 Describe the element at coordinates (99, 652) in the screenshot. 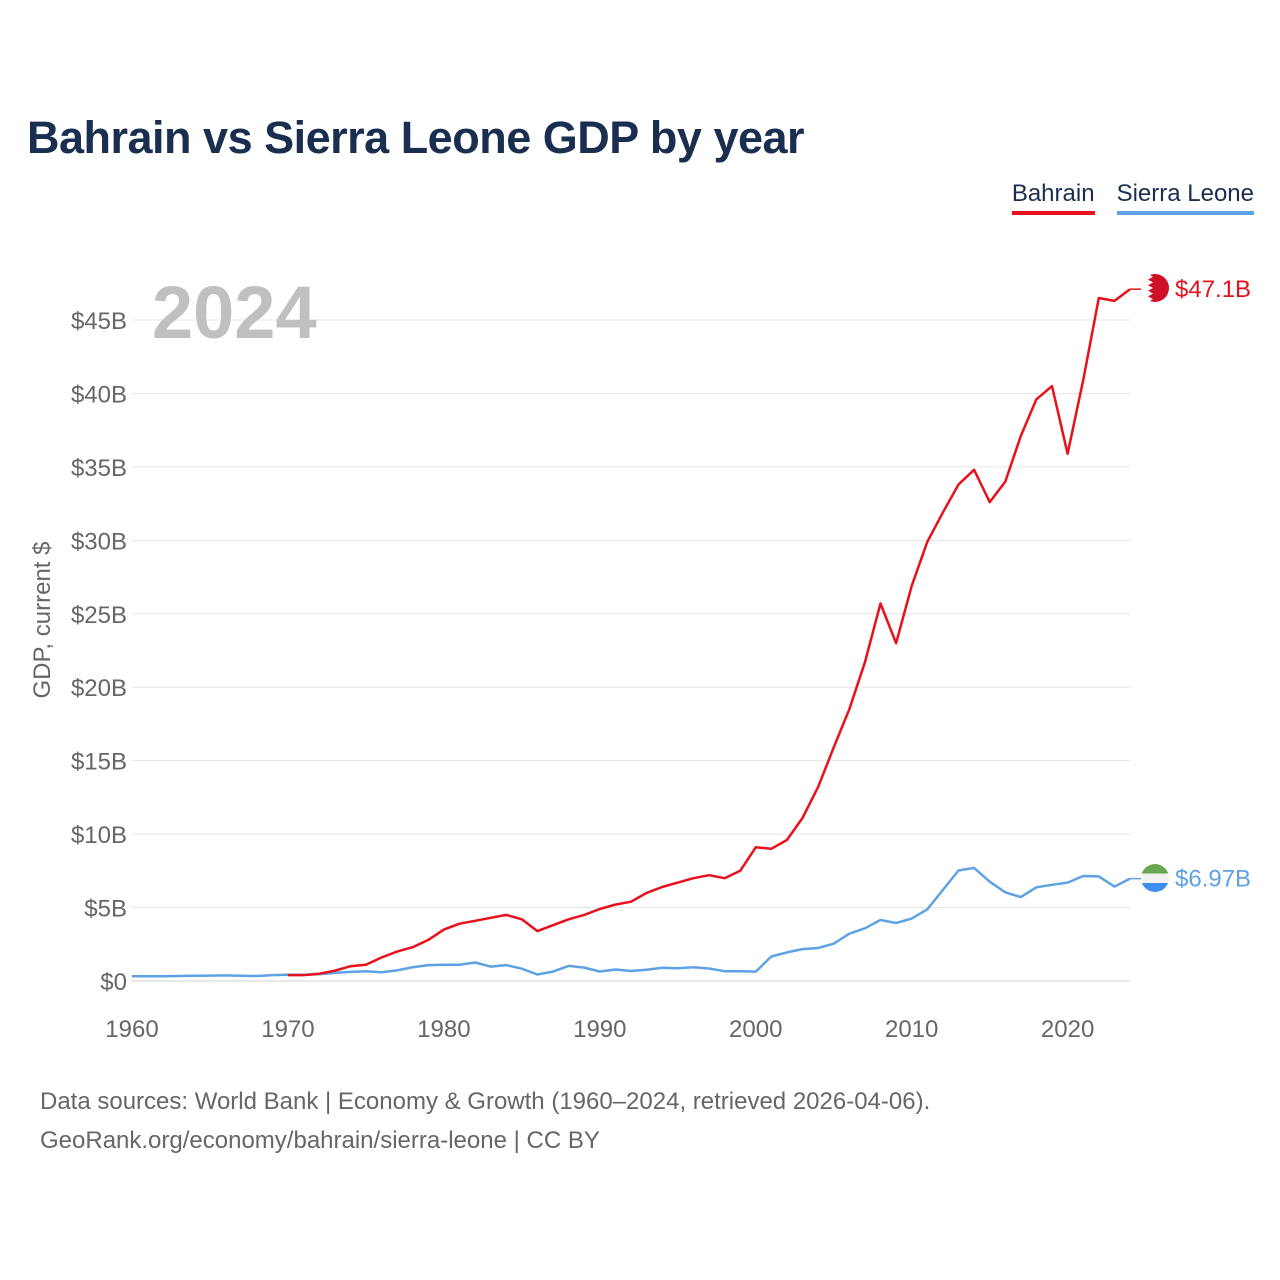

I see `y-axis-ticks: $0 $5B $10B $15B $20B $25B $30B $35B $40B $45B` at that location.